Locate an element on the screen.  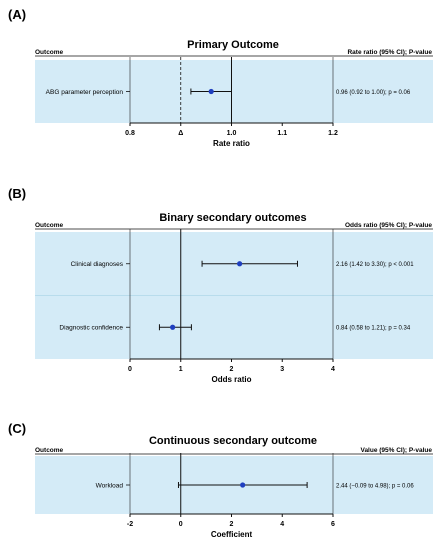
x-tick-label: 1.2 is located at coordinates (333, 133).